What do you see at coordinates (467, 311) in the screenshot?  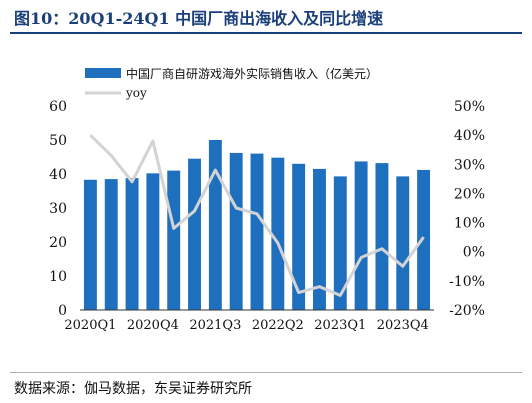 I see `right-tick-label: -20%` at bounding box center [467, 311].